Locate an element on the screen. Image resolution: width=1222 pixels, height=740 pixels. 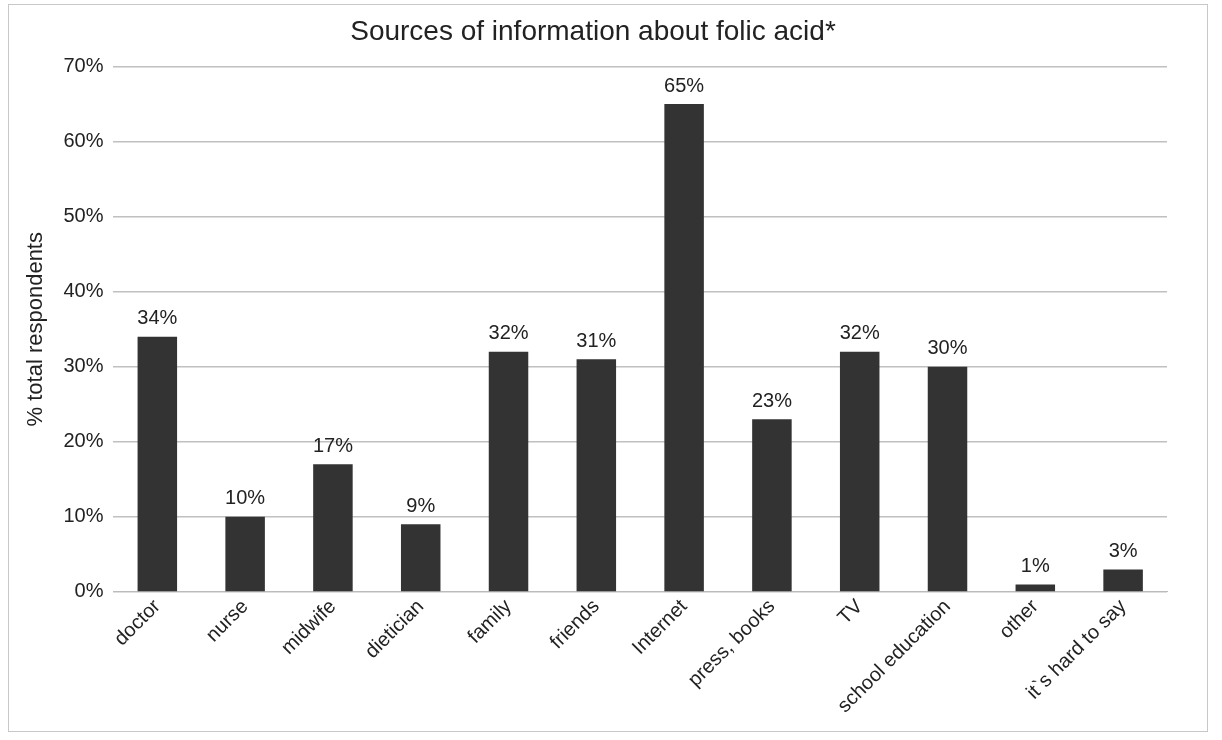
data-label: 17% is located at coordinates (333, 444).